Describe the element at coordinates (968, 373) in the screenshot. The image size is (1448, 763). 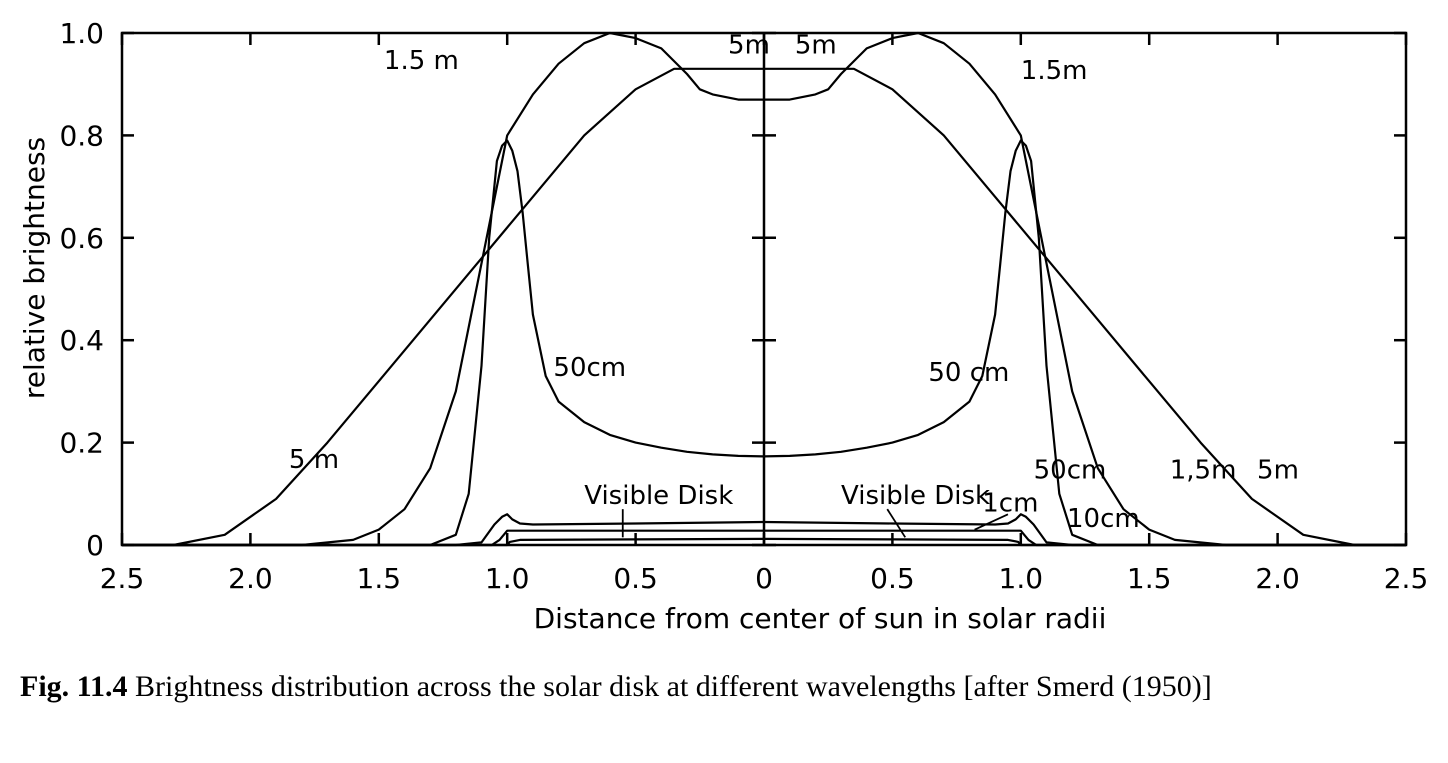
I see `curve-label: 50 cm` at that location.